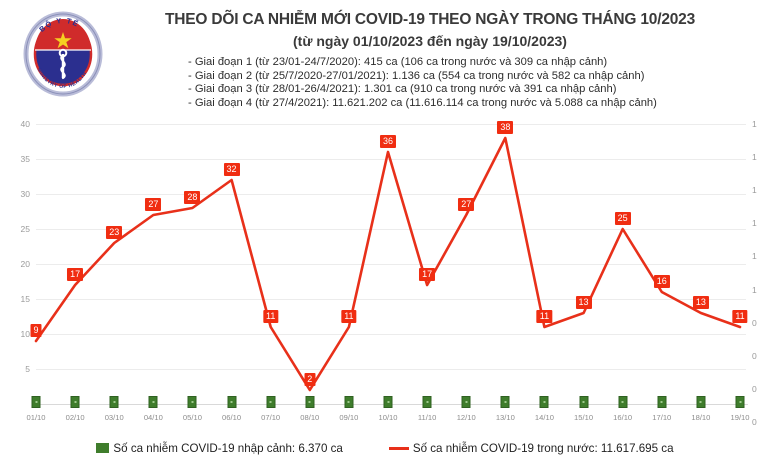 The height and width of the screenshot is (462, 770). What do you see at coordinates (228, 448) in the screenshot?
I see `legend-label-imported: Số ca nhiễm COVID-19 nhập cảnh: 6.370 ca` at bounding box center [228, 448].